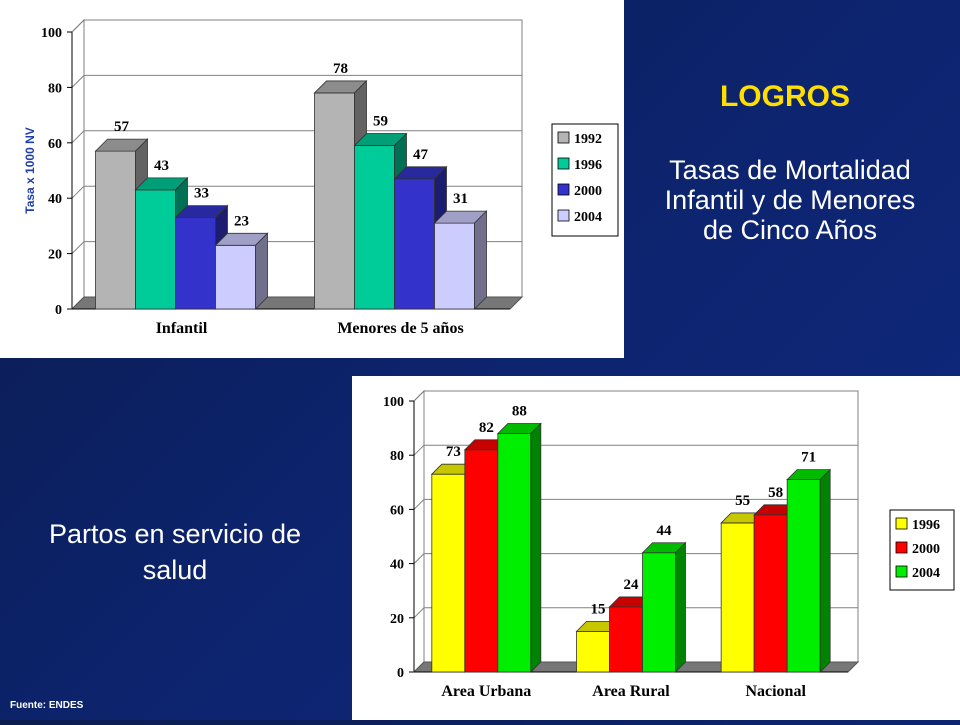 This screenshot has width=960, height=725. Describe the element at coordinates (632, 585) in the screenshot. I see `data-label: 24` at that location.